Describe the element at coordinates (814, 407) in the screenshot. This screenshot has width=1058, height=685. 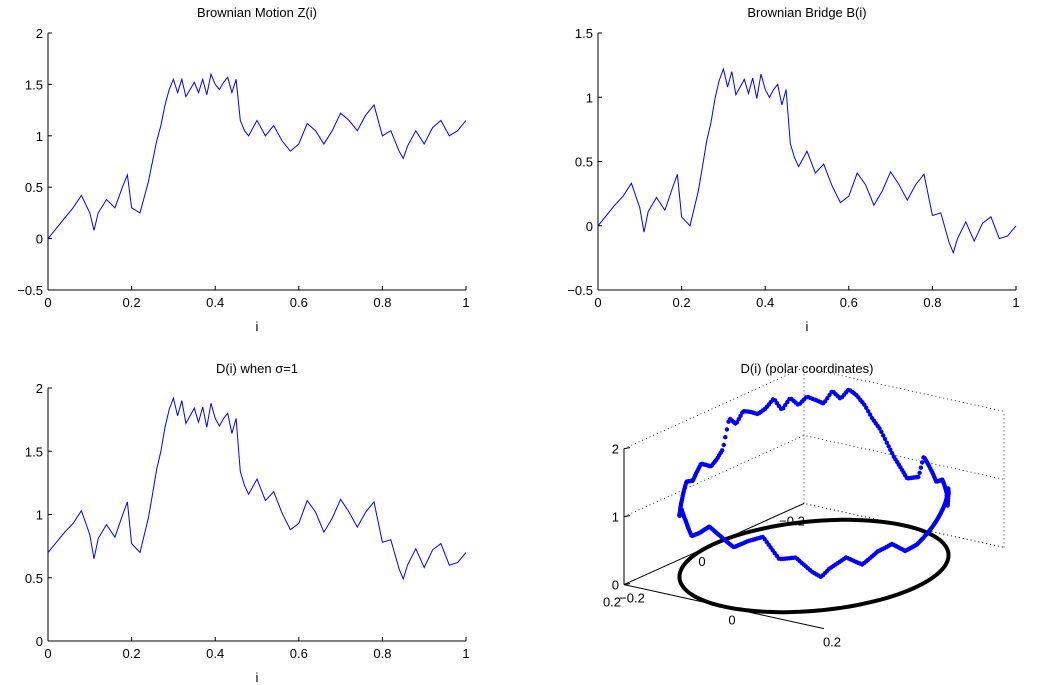
I see `z-gridline` at that location.